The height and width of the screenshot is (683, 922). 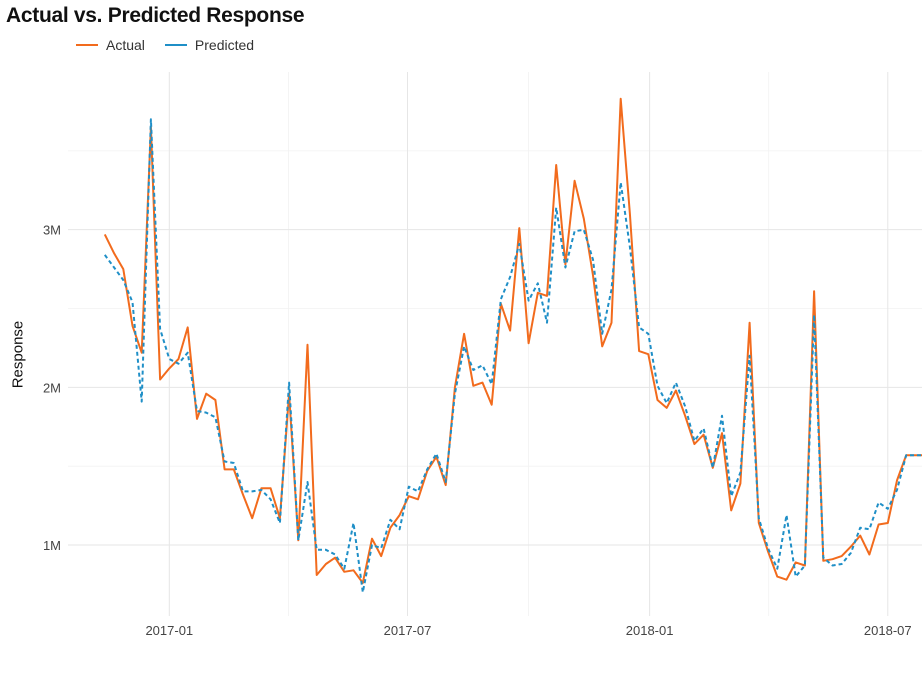 What do you see at coordinates (650, 630) in the screenshot?
I see `x-tick-label: 2018-01` at bounding box center [650, 630].